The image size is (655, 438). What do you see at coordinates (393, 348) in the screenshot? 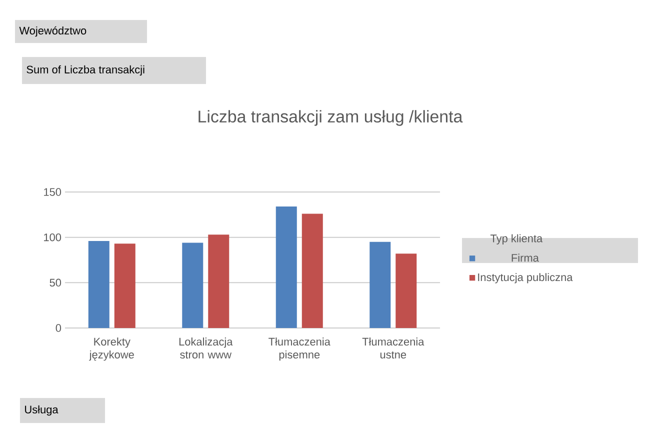
I see `x-tick-label: Tłumaczenia ustne` at bounding box center [393, 348].